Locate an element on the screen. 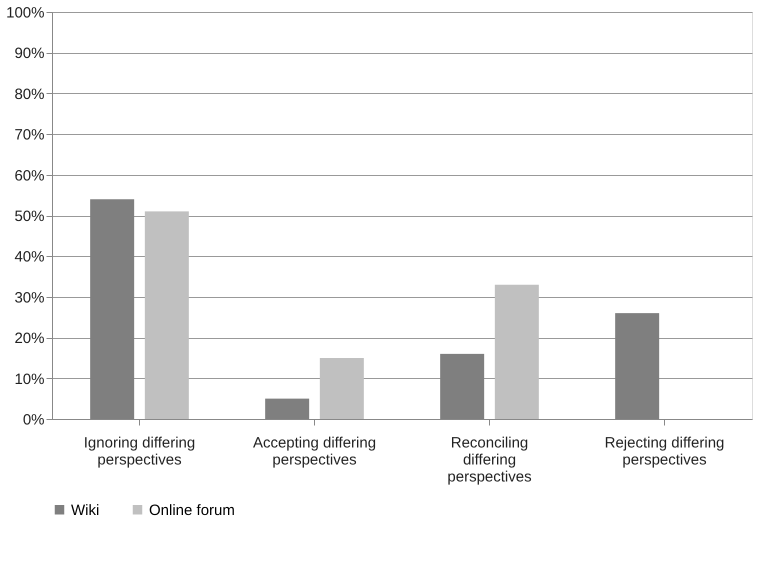 Image resolution: width=772 pixels, height=568 pixels. y-tick-label: 50% is located at coordinates (29, 216).